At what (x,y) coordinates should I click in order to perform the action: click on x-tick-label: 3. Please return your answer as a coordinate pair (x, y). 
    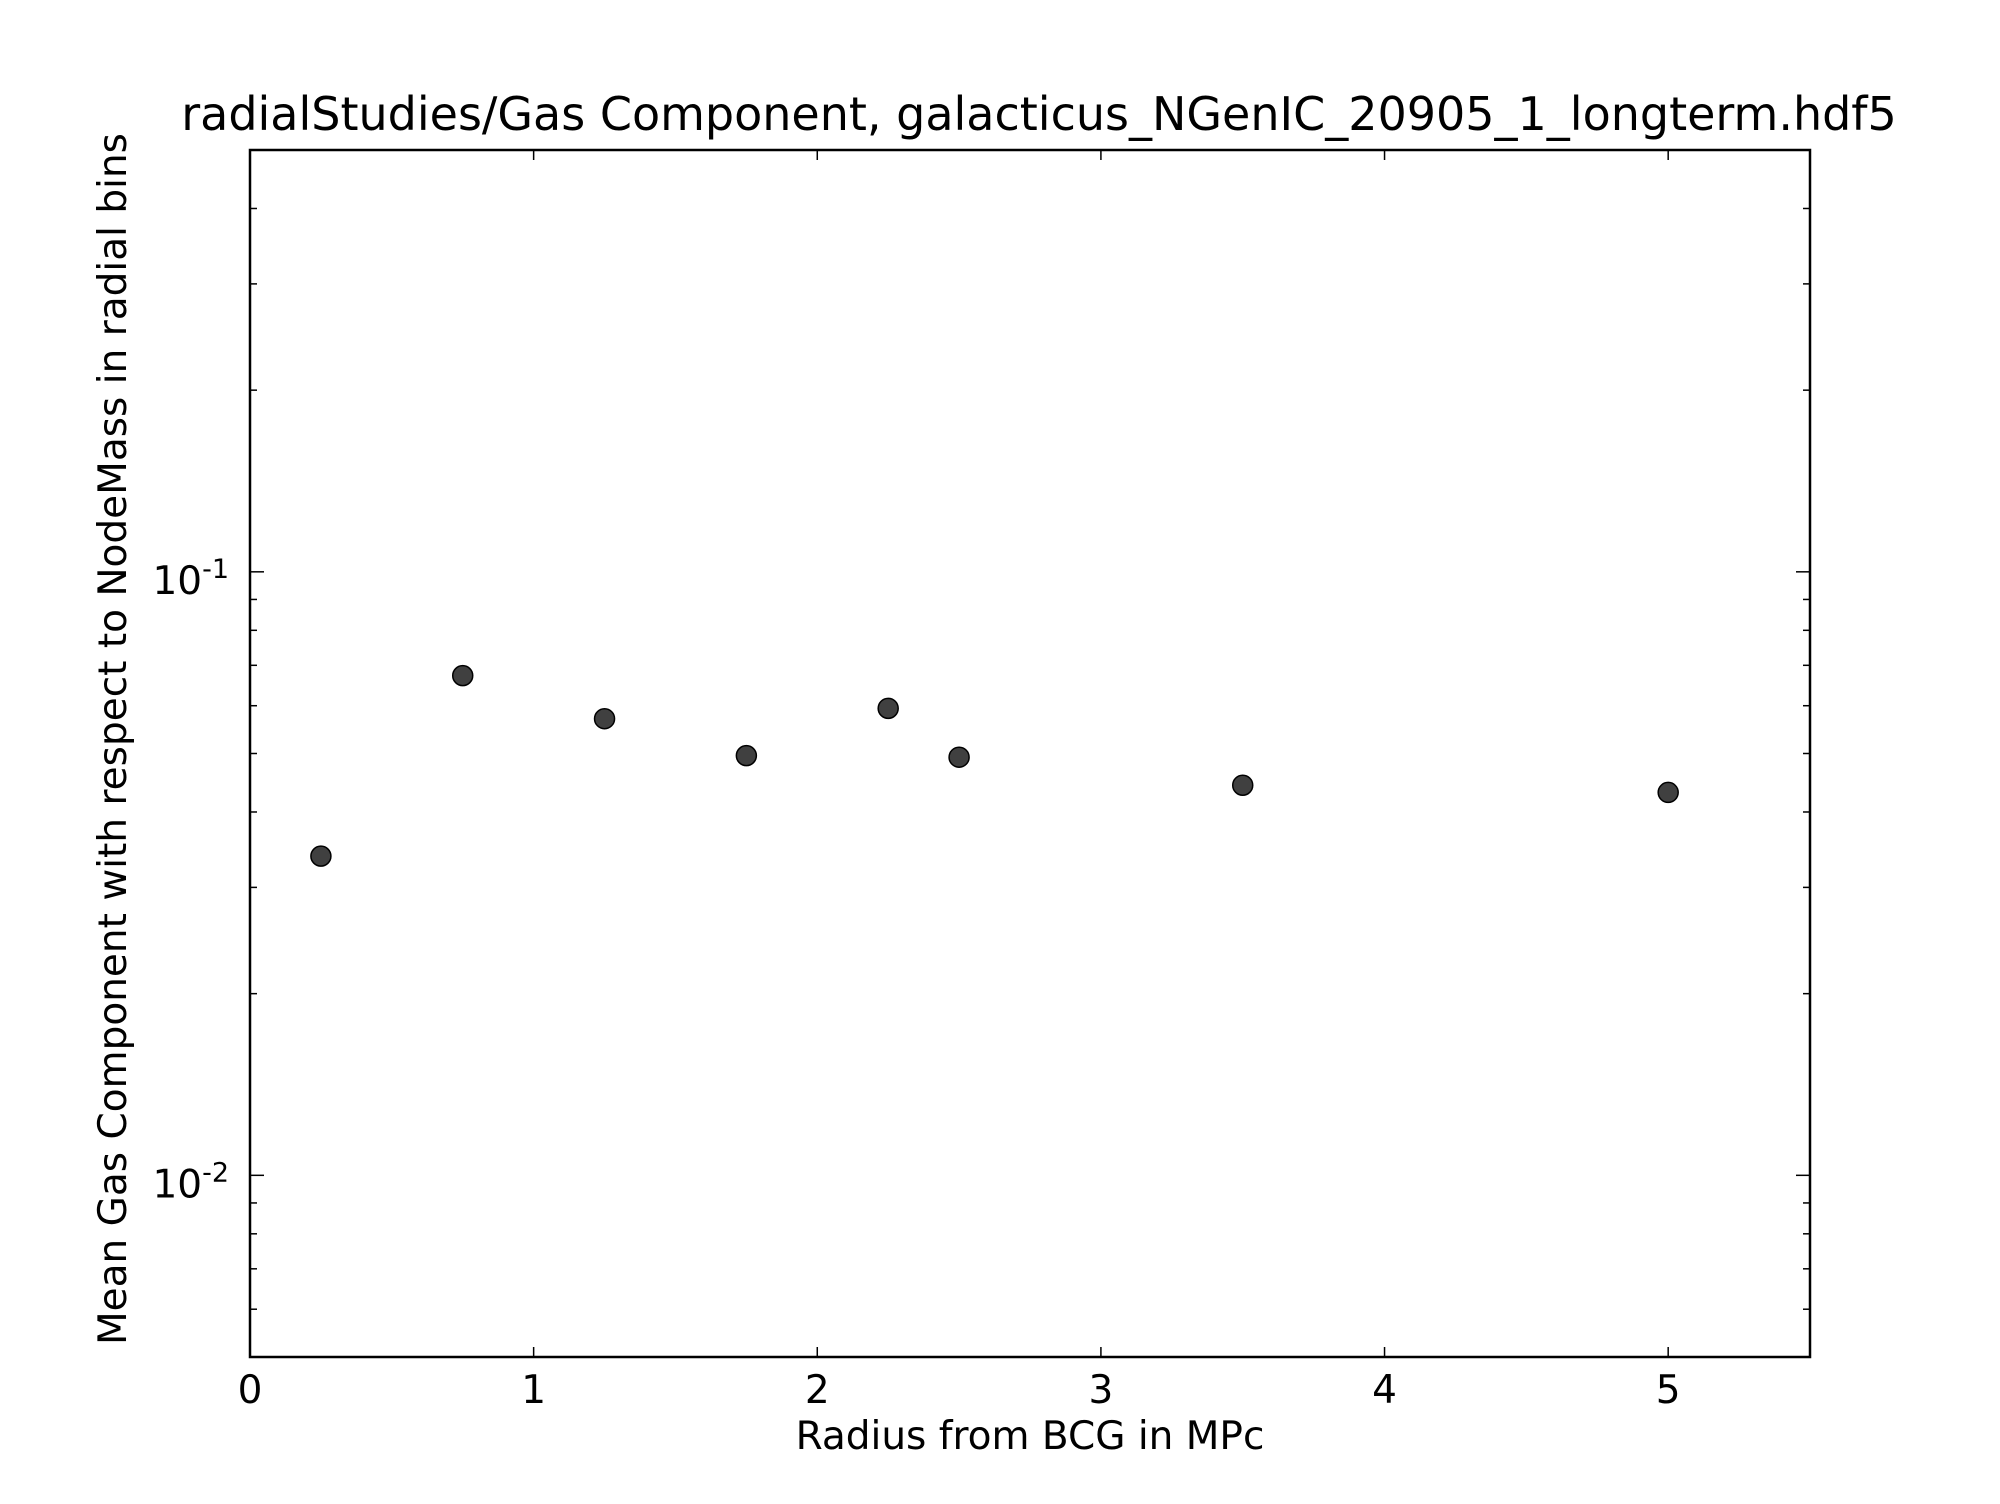
    Looking at the image, I should click on (1100, 1390).